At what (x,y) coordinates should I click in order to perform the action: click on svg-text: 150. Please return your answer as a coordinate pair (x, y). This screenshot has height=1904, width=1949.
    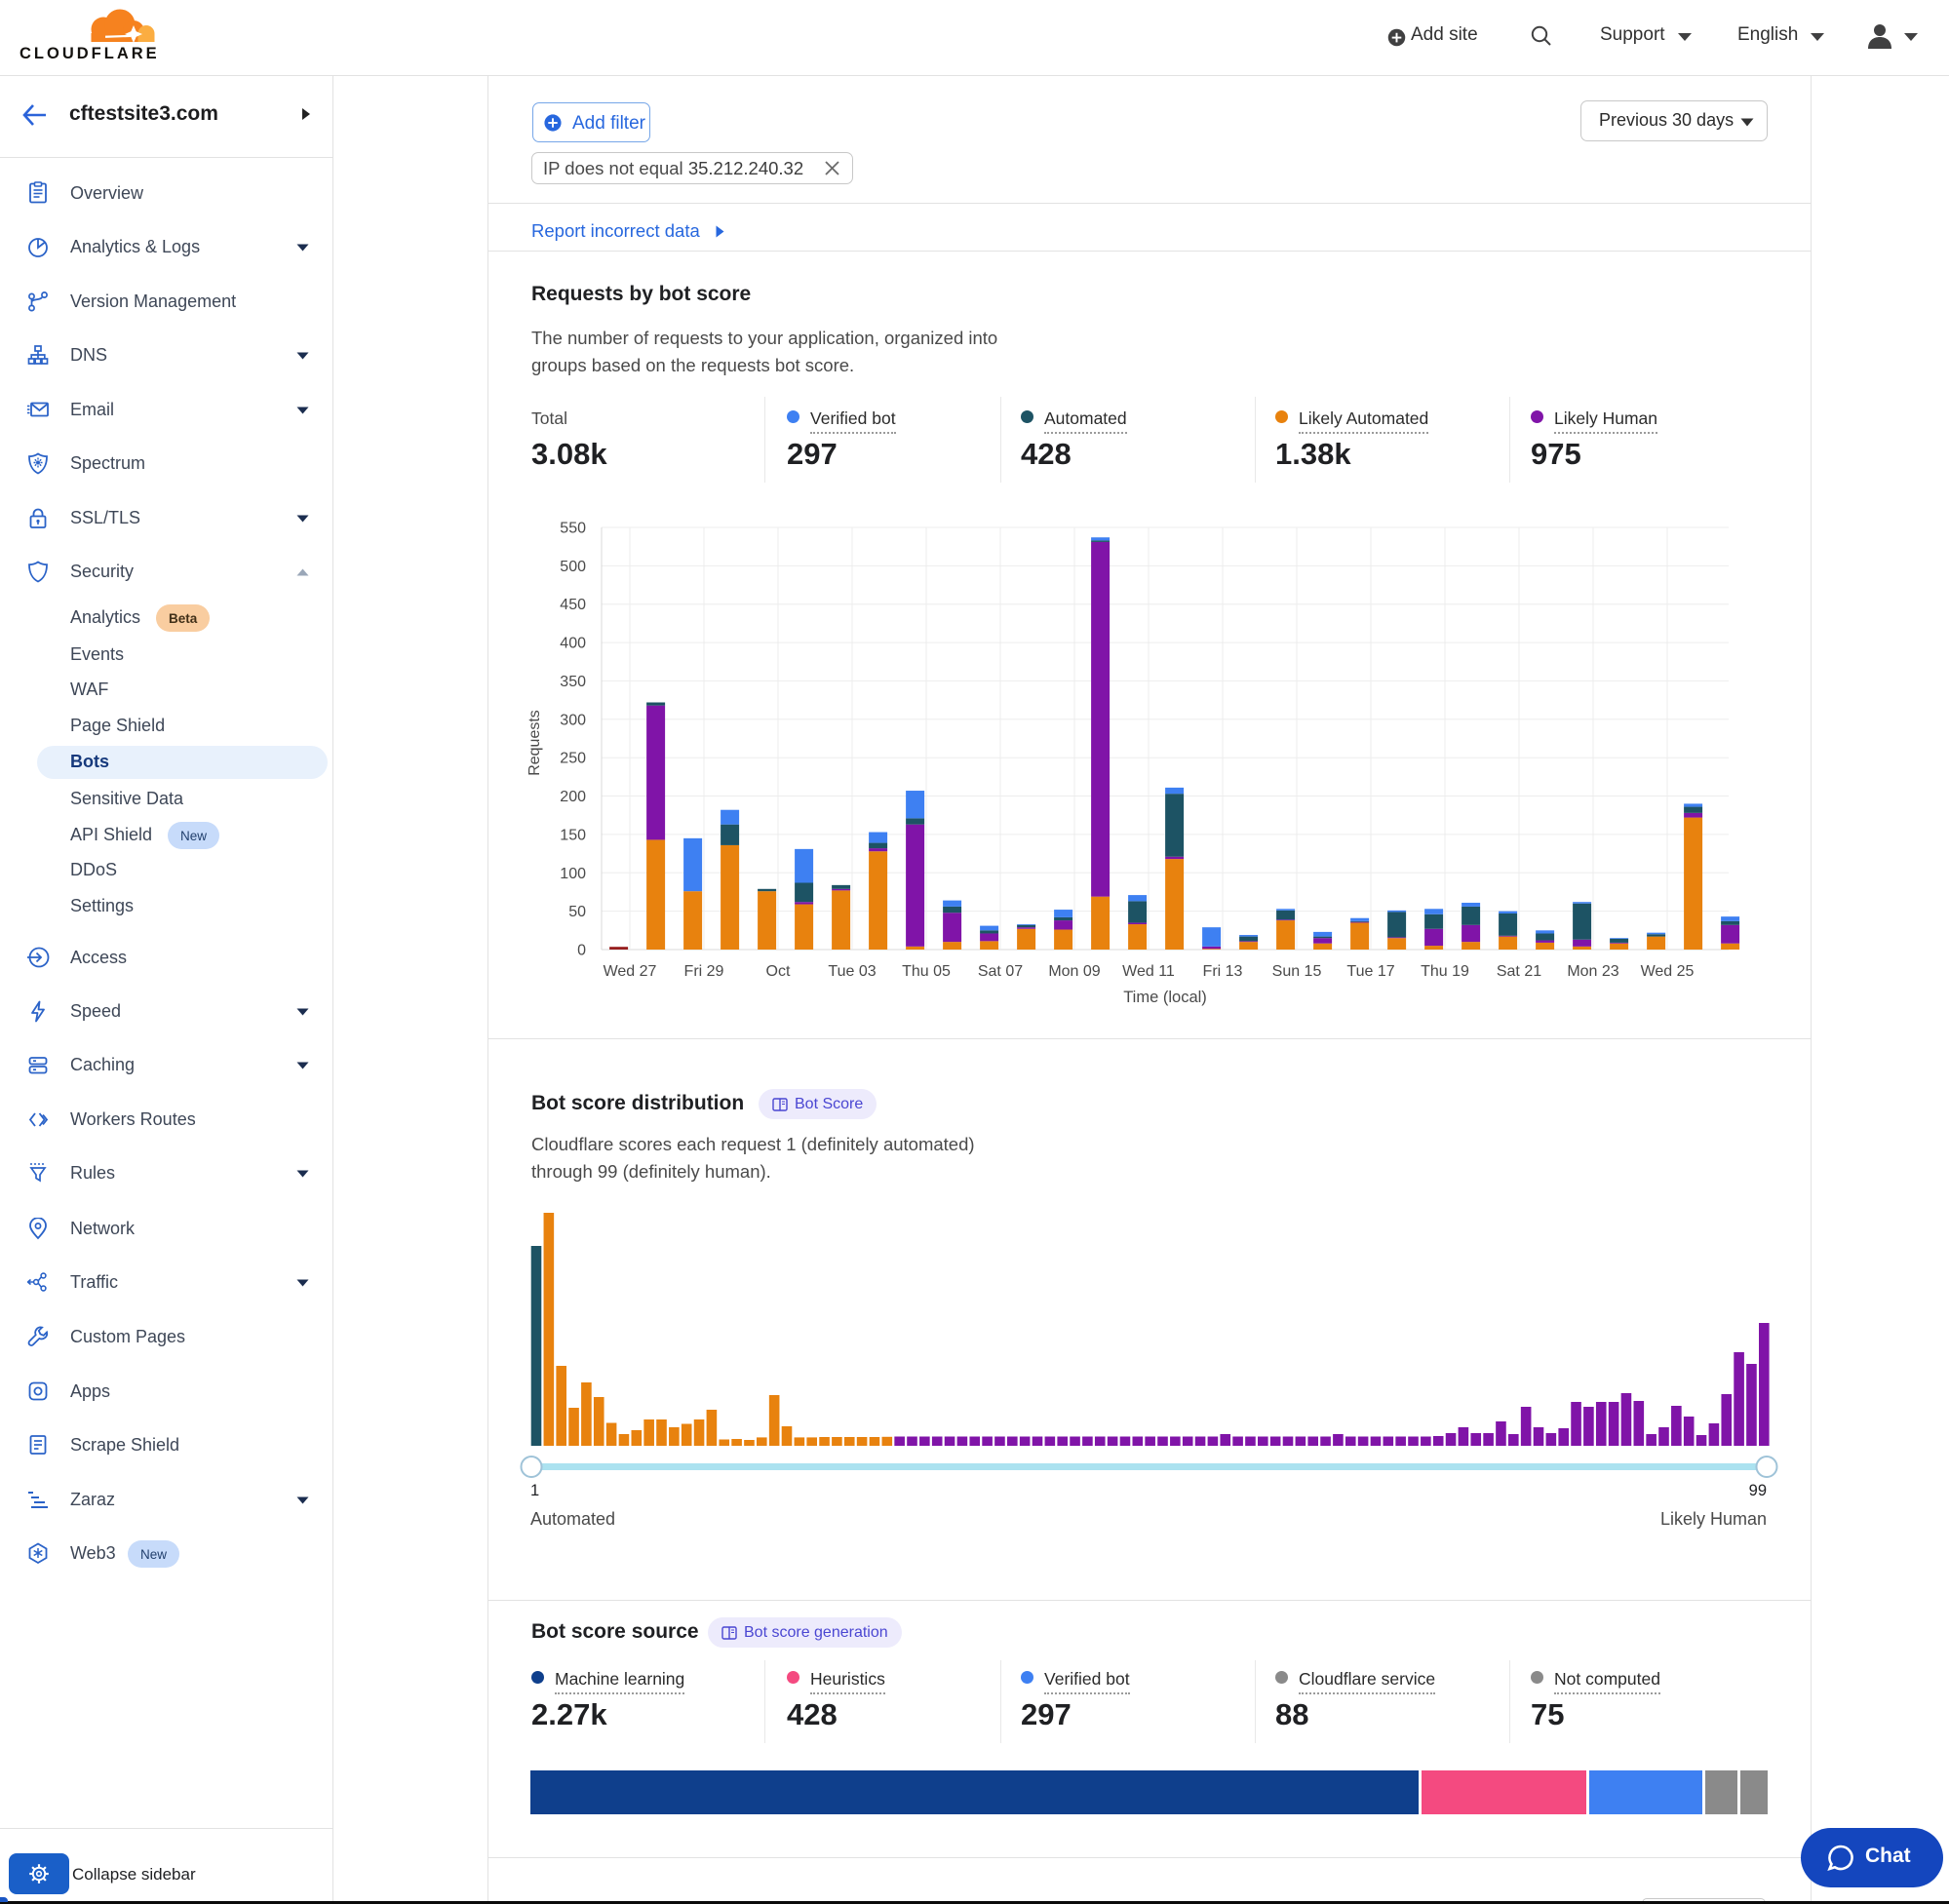
    Looking at the image, I should click on (573, 835).